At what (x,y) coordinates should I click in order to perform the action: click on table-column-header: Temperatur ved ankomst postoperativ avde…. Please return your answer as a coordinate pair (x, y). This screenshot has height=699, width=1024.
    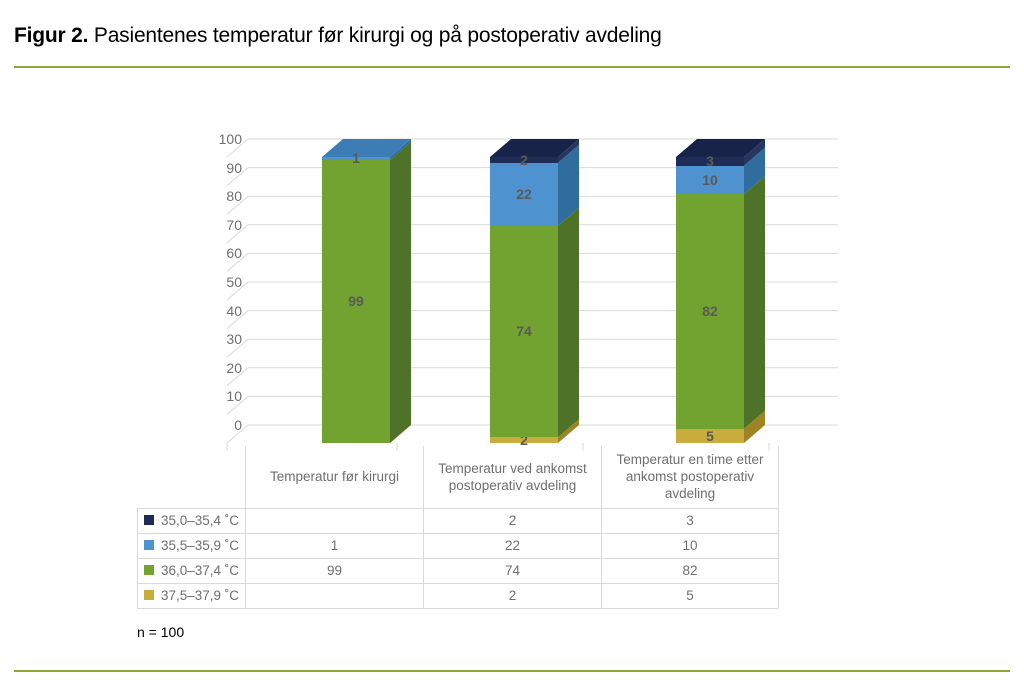
    Looking at the image, I should click on (512, 477).